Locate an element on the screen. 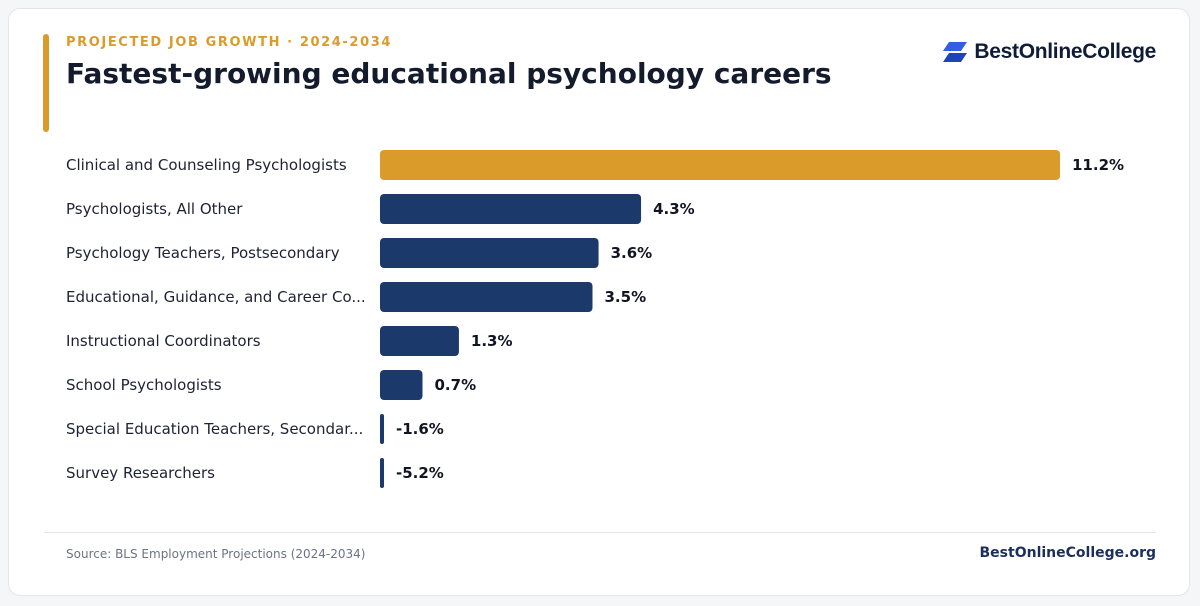 This screenshot has width=1200, height=606. value-label: 11.2% is located at coordinates (1098, 165).